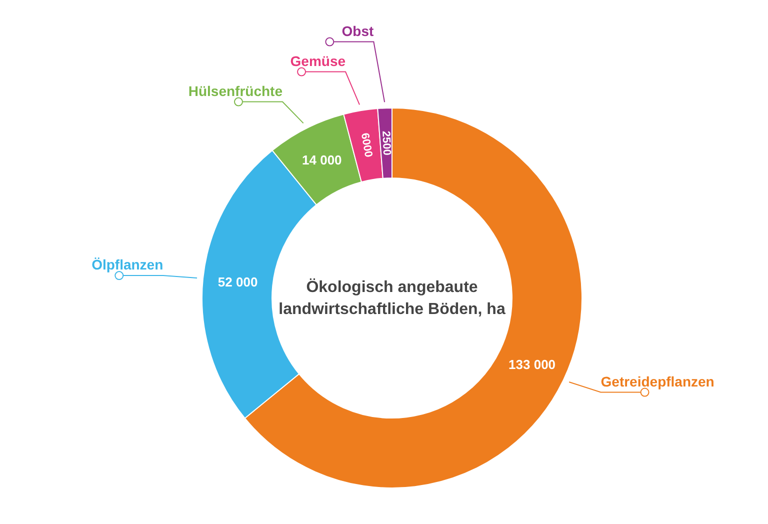 This screenshot has height=524, width=768. Describe the element at coordinates (366, 145) in the screenshot. I see `data-label: 6000` at that location.